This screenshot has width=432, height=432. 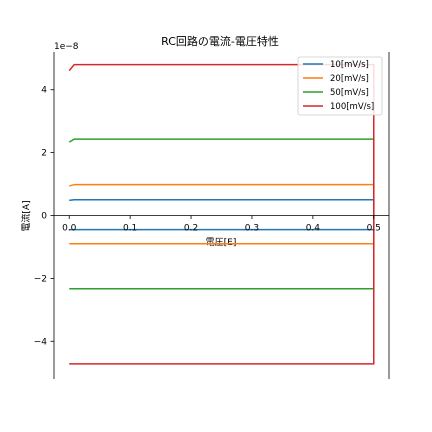 I want to click on x-tick-label-5: 0.5, so click(x=374, y=229).